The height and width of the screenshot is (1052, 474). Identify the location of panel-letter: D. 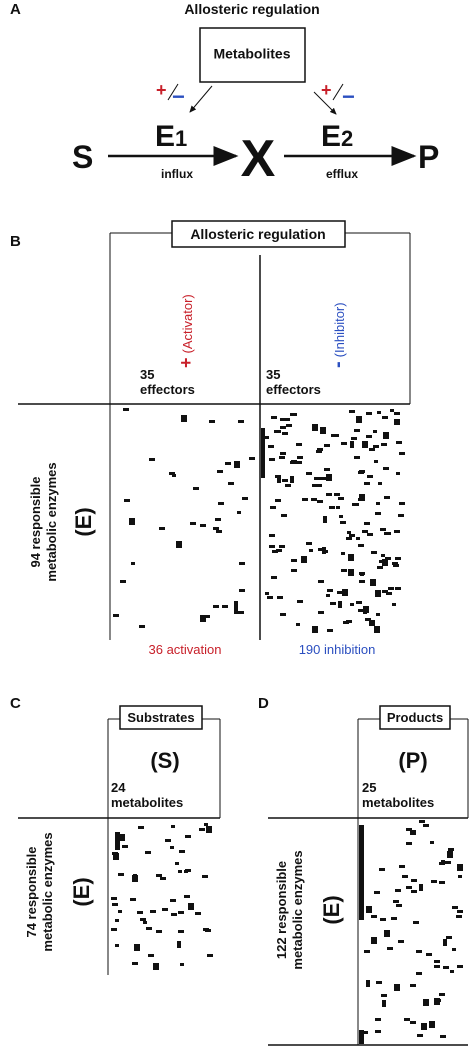
(263, 703).